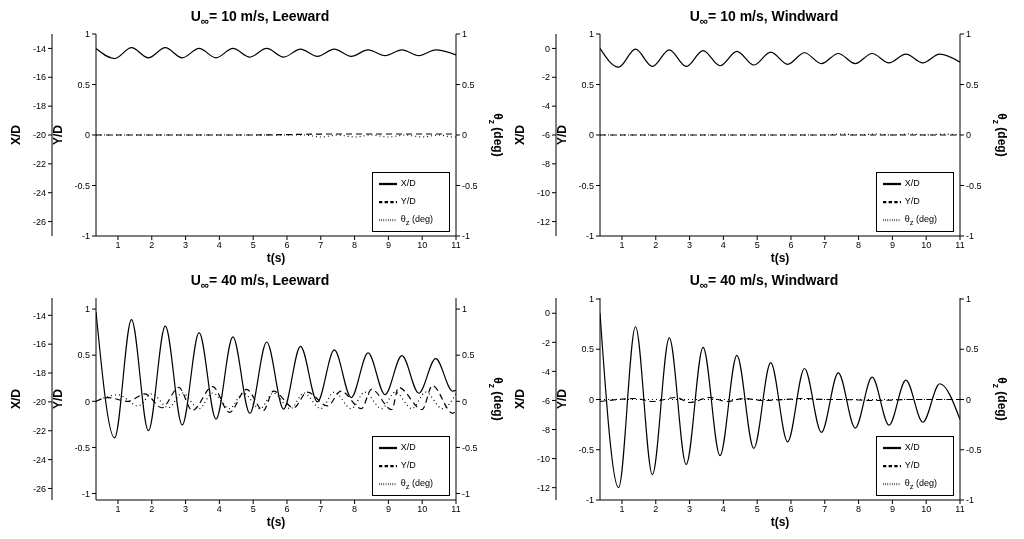 The width and height of the screenshot is (1024, 539). What do you see at coordinates (260, 282) in the screenshot?
I see `chart-title: U$_{∞}$= 40 m/s, Leeward` at bounding box center [260, 282].